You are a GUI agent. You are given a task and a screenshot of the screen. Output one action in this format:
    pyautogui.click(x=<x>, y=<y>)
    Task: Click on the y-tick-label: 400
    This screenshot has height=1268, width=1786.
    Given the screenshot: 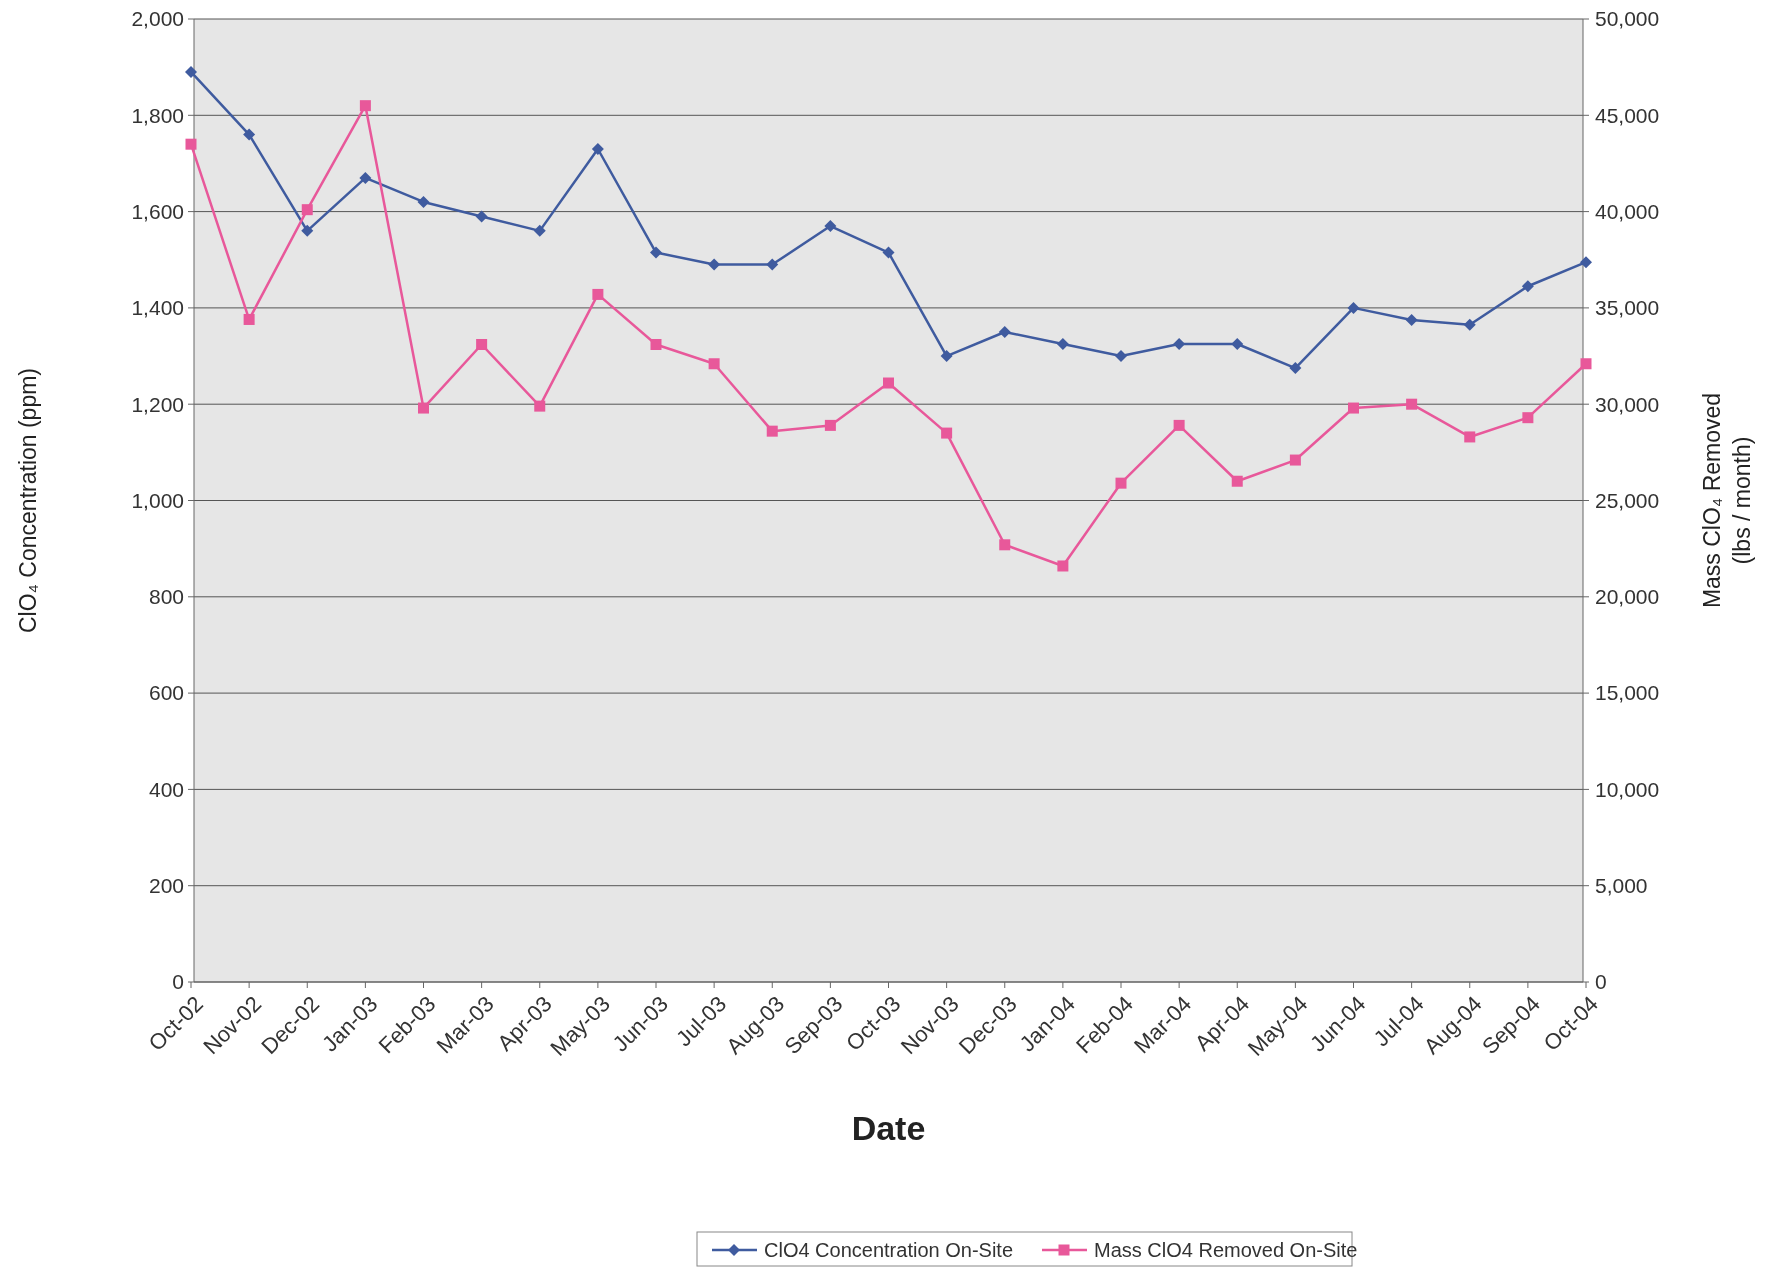 What is the action you would take?
    pyautogui.click(x=166, y=789)
    